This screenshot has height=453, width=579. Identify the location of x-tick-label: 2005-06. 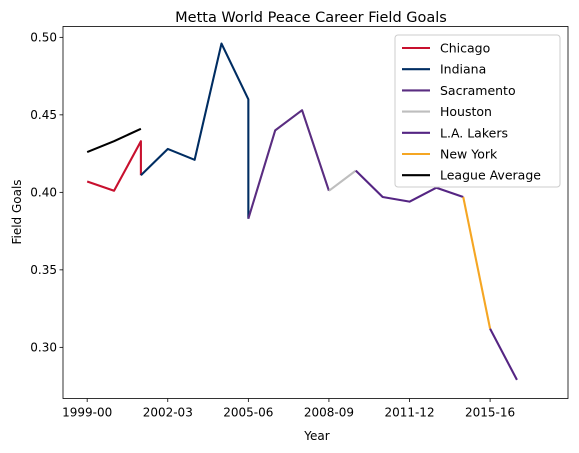
(248, 413).